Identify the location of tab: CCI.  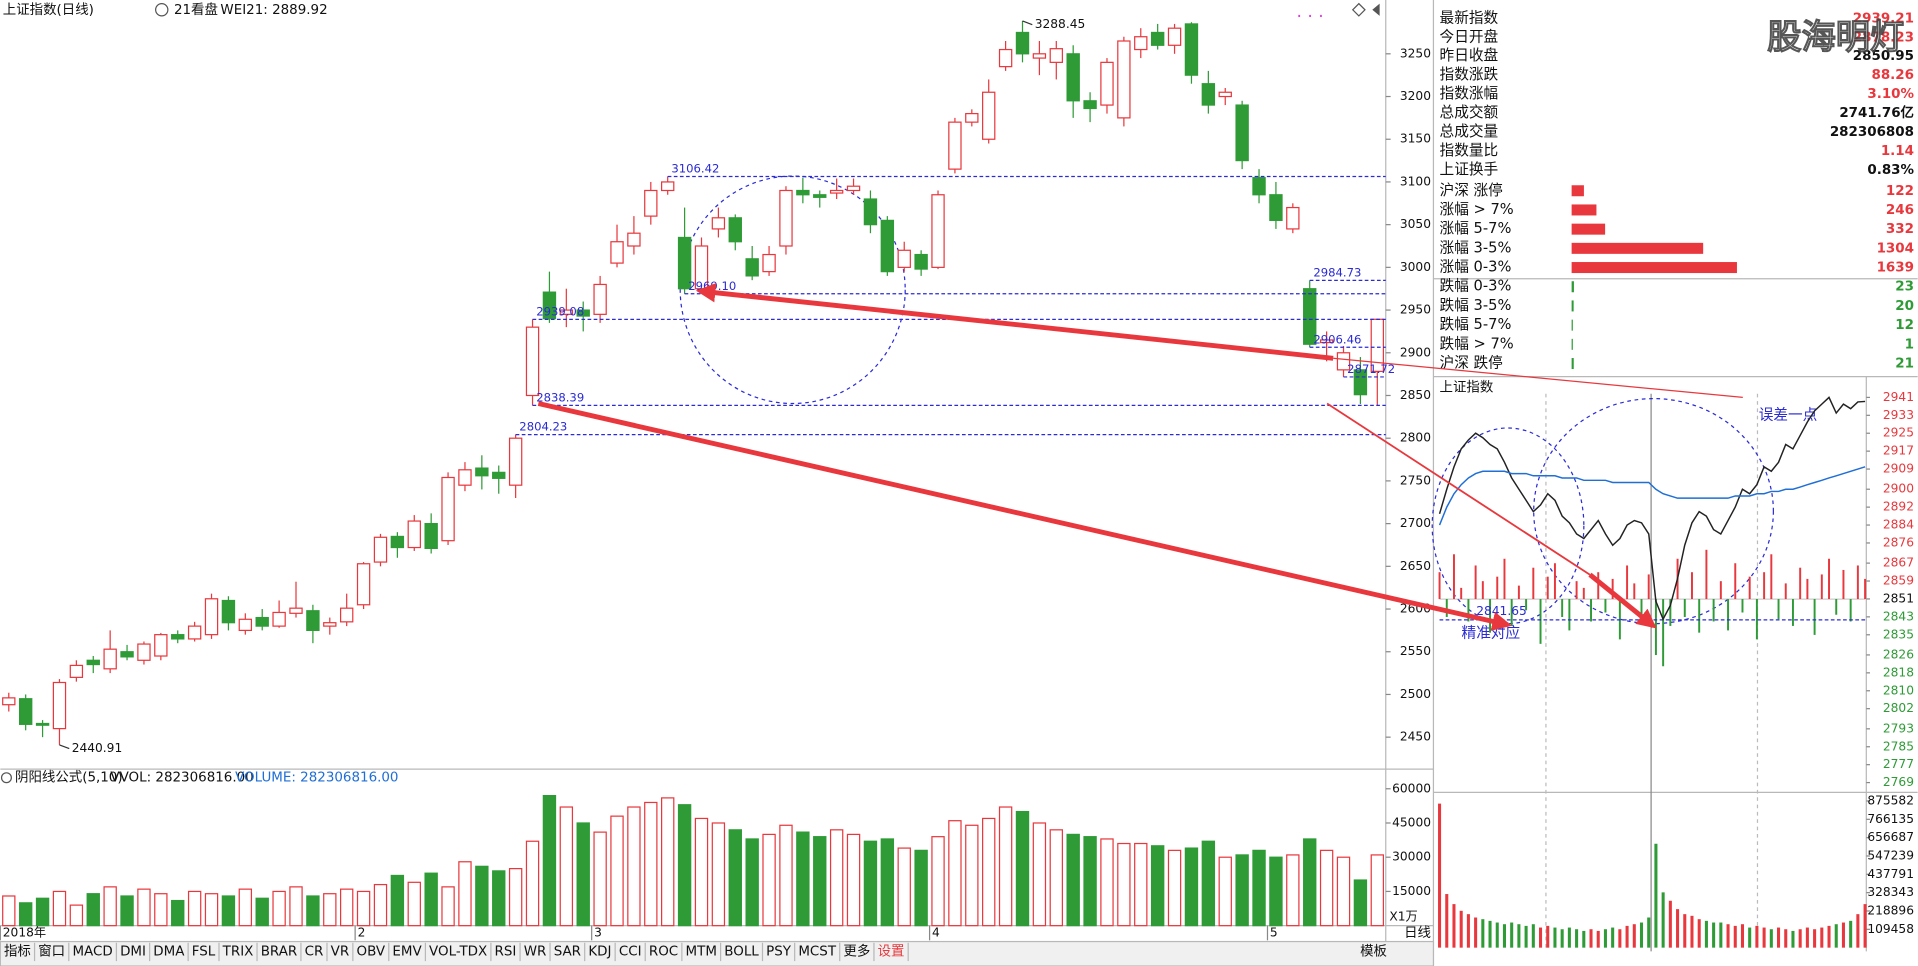
(630, 951).